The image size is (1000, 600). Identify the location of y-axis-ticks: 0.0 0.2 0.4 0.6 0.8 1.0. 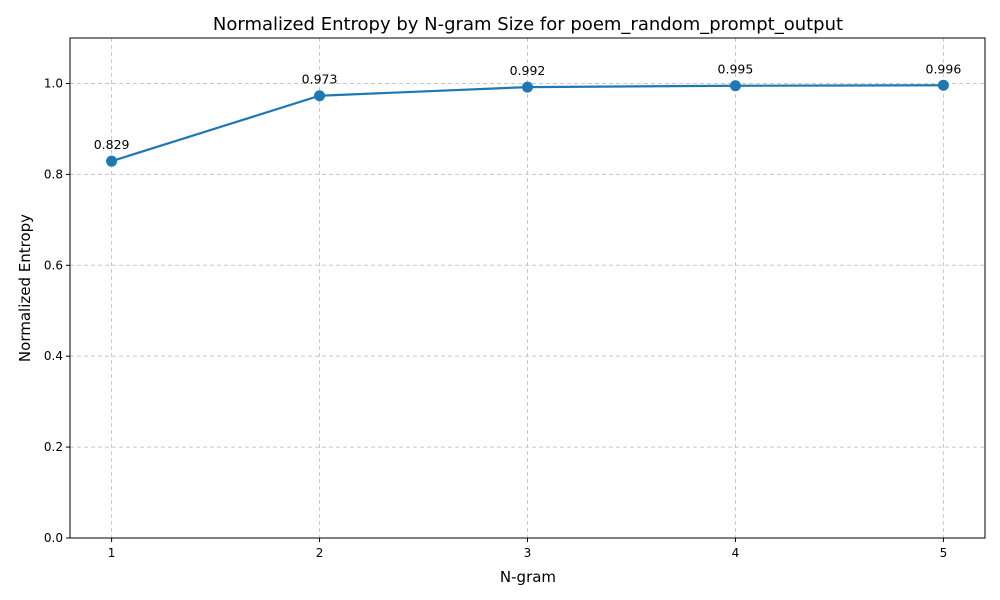
(57, 310).